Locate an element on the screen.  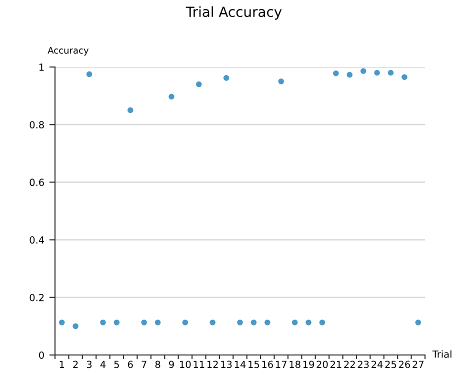
x-tick-label: 23 is located at coordinates (363, 364).